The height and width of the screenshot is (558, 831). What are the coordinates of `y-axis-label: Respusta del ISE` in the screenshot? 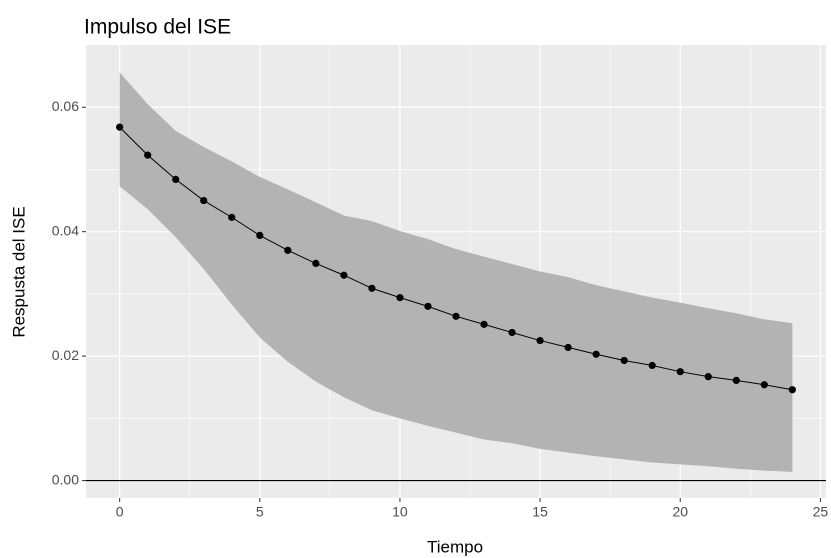 It's located at (18, 271).